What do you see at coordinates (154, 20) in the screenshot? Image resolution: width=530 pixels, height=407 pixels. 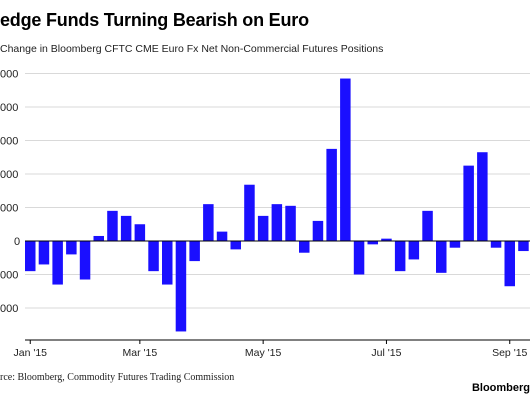 I see `chart-title: edge Funds Turning Bearish on Euro` at bounding box center [154, 20].